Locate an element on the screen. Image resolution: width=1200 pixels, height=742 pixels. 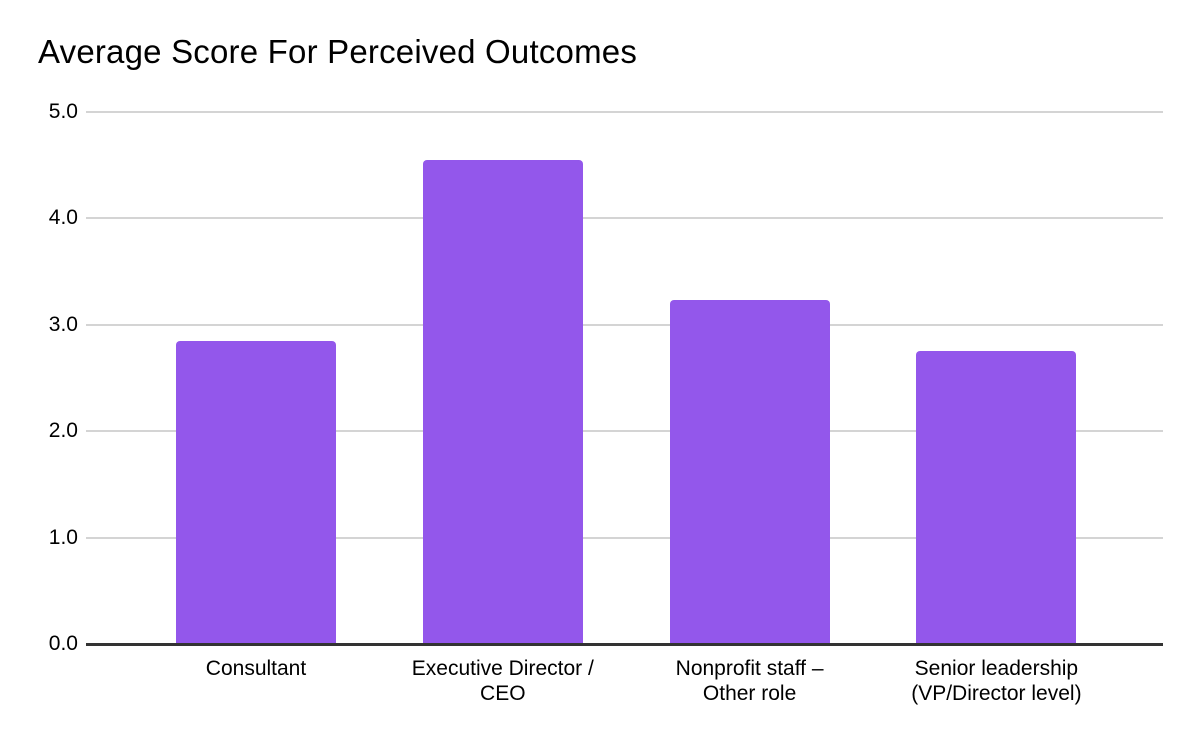
gridline-1.0 is located at coordinates (624, 537).